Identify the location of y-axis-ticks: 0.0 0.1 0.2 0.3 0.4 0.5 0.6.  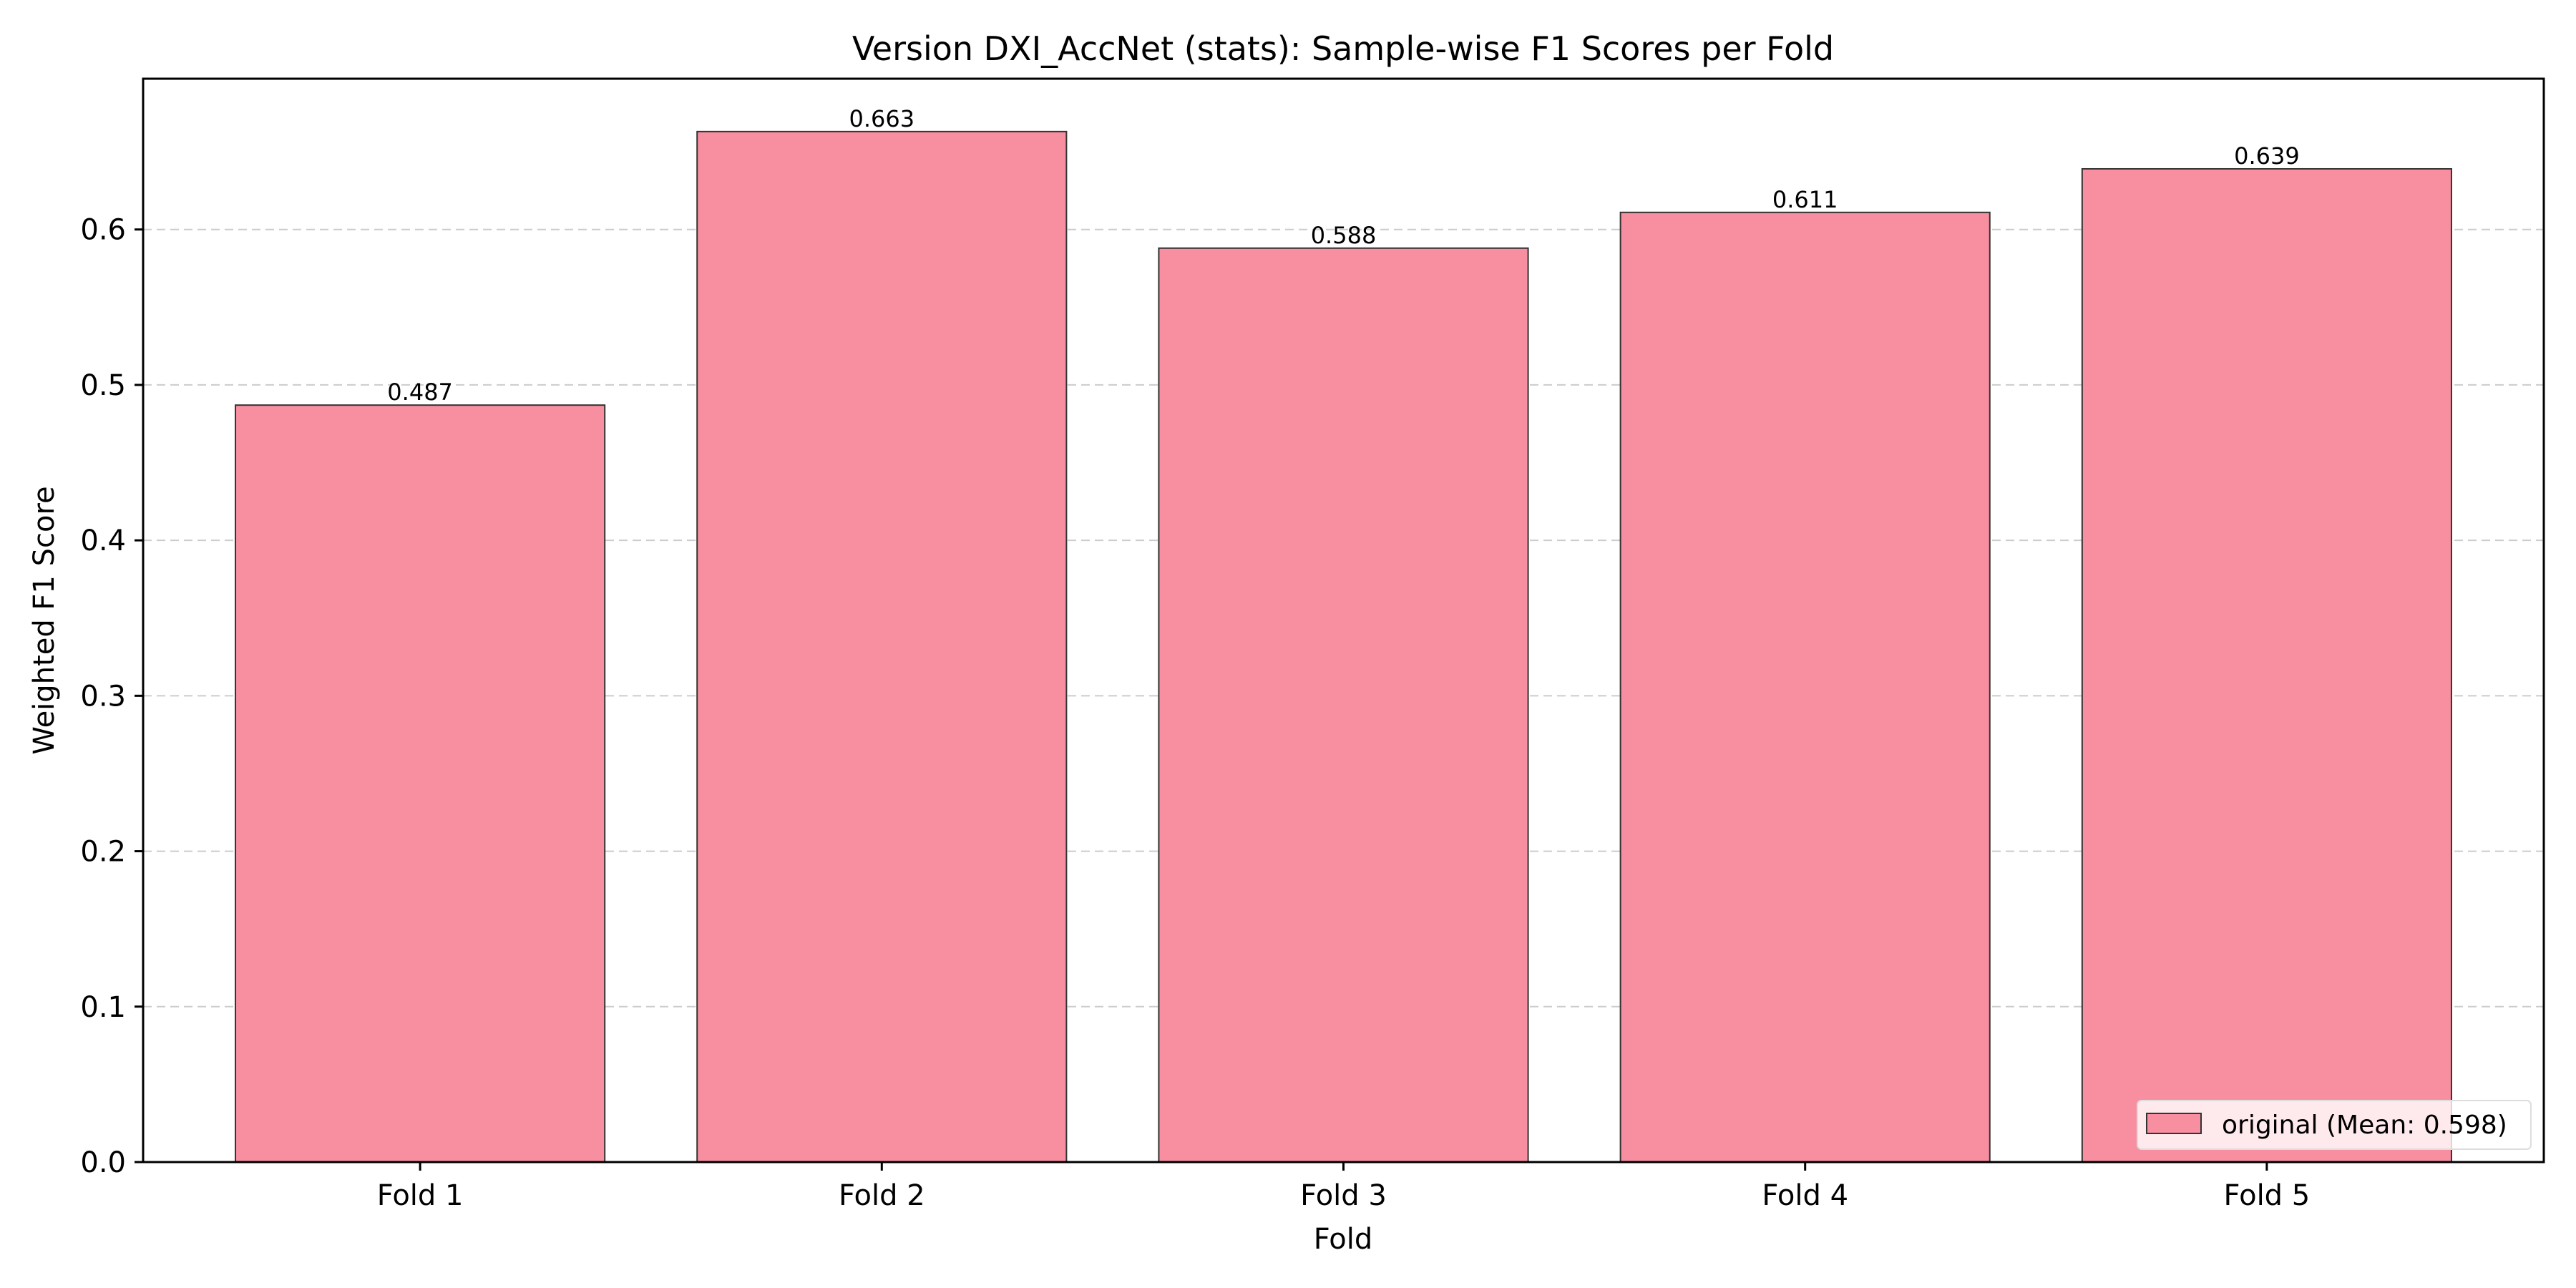
(111, 696).